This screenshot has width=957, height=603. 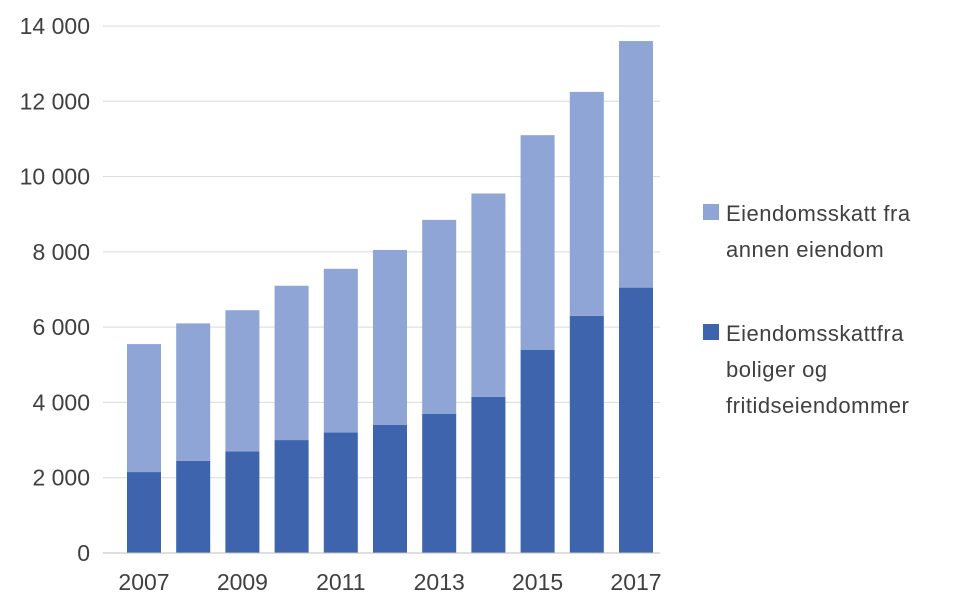 I want to click on y-tick-label: 14 000, so click(x=55, y=26).